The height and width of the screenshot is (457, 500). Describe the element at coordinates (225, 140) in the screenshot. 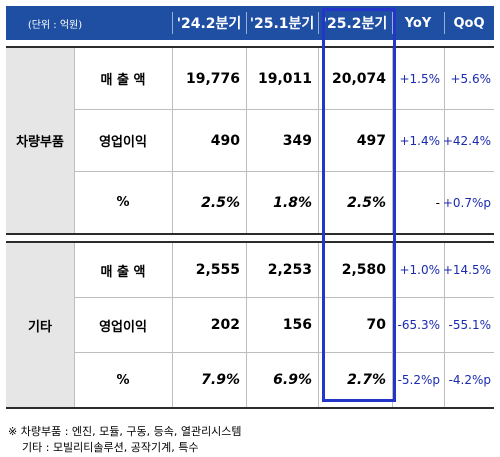

I see `value-24q2: 490` at that location.